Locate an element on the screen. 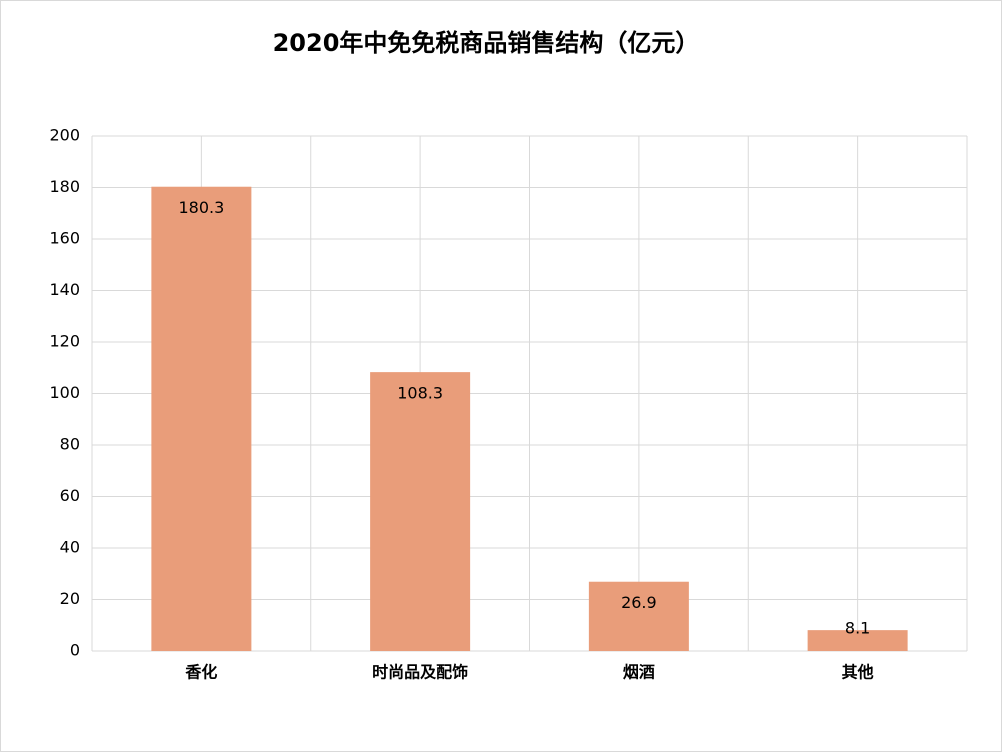 The width and height of the screenshot is (1002, 752). y-tick-label: 20 is located at coordinates (70, 598).